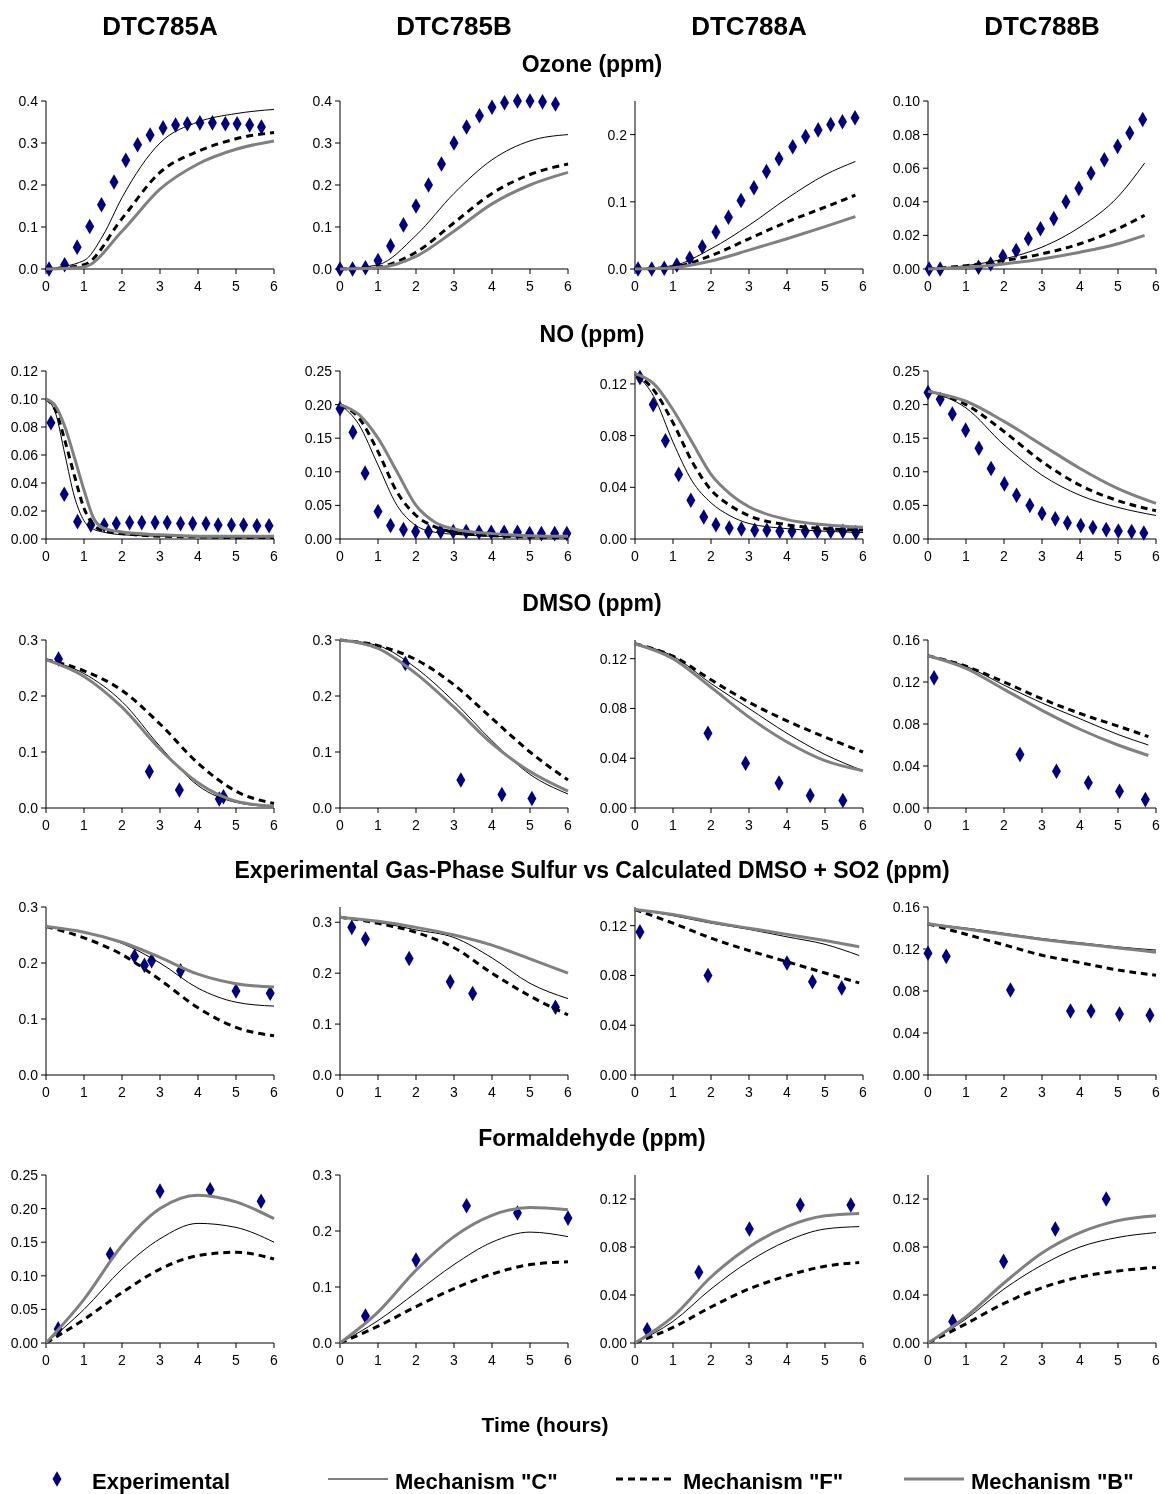 This screenshot has height=1494, width=1161. Describe the element at coordinates (592, 64) in the screenshot. I see `chart-subtitle: Ozone (ppm)` at that location.